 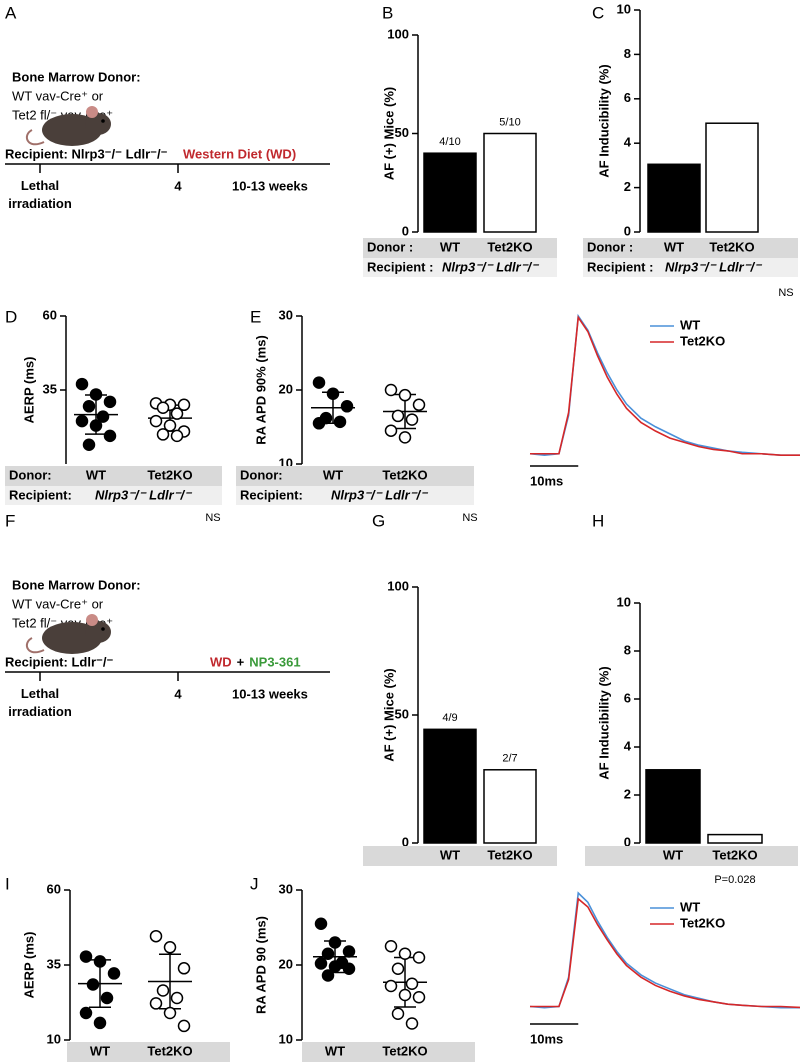 I want to click on table-donor: Donor:, so click(x=30, y=474).